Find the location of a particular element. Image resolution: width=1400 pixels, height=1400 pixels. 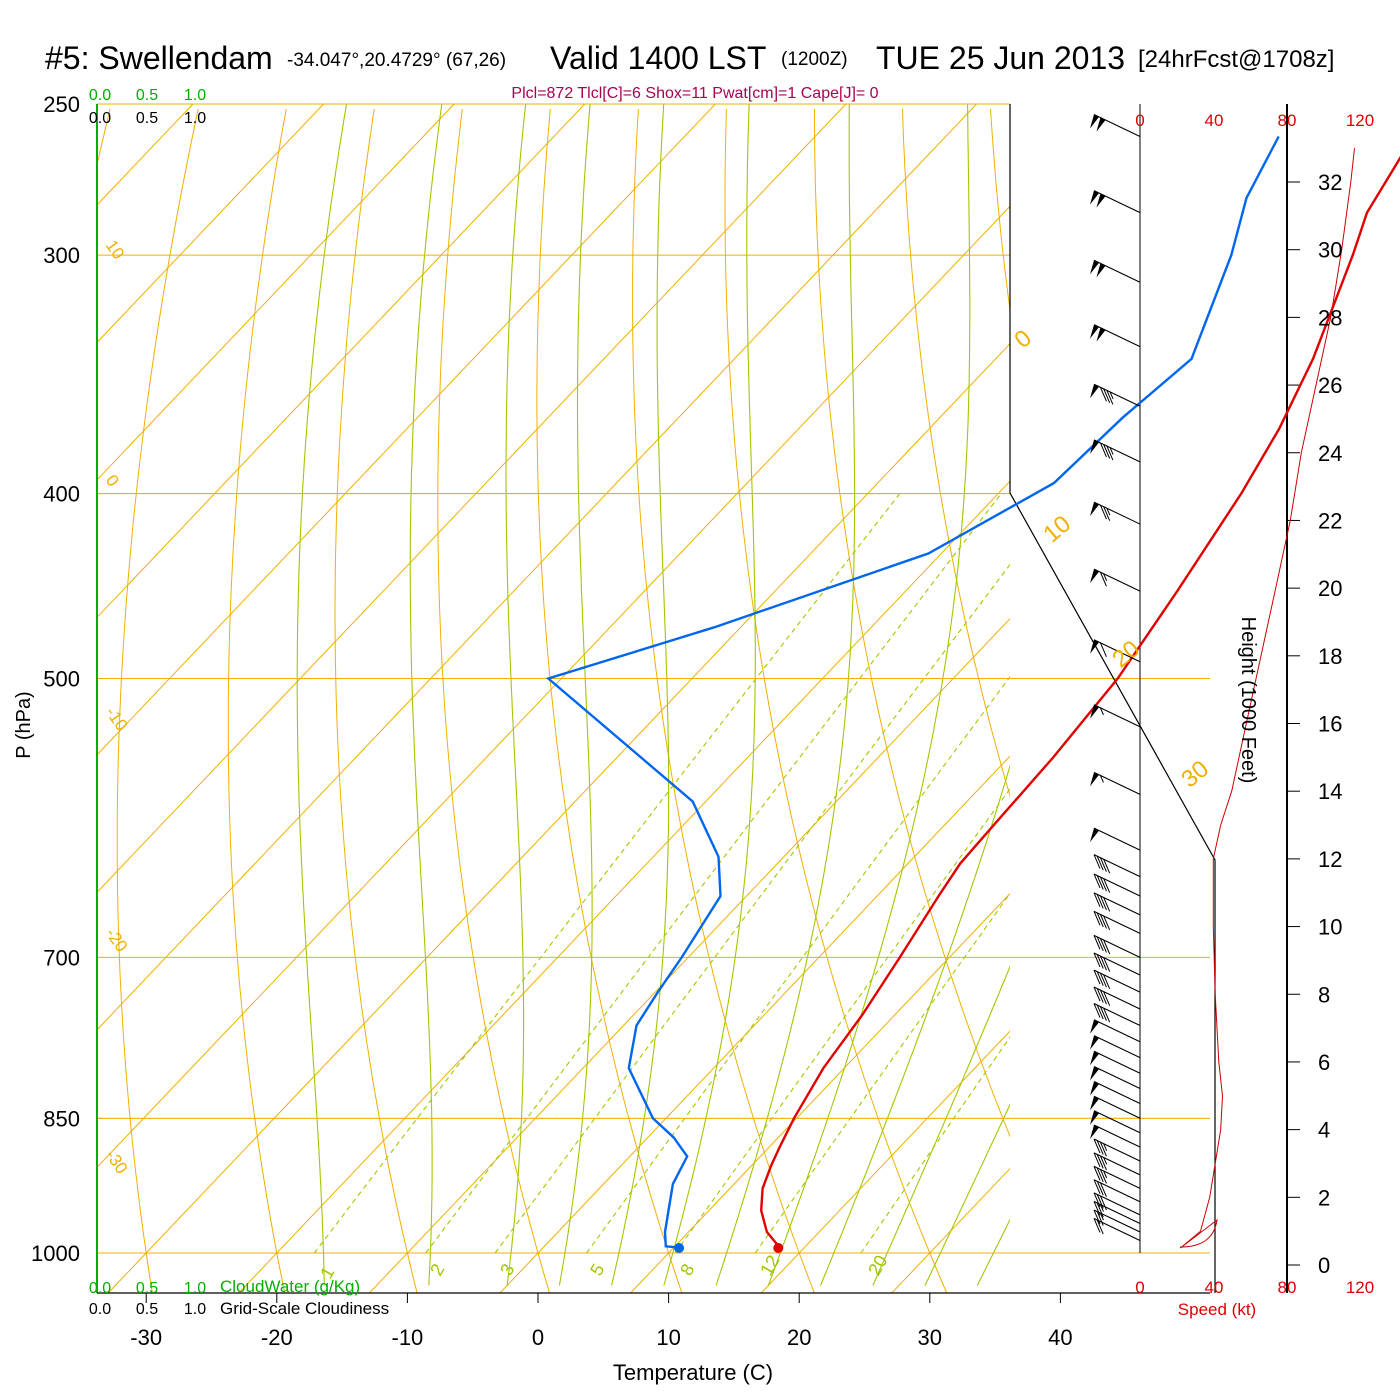

cloudiness-tick-top: 1.0 is located at coordinates (195, 118).